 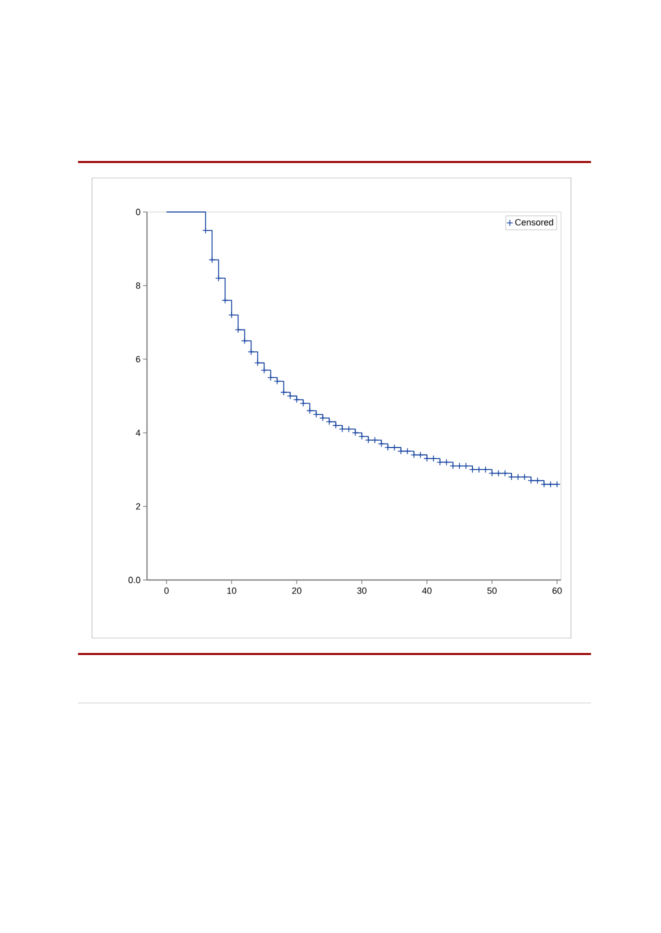 What do you see at coordinates (534, 222) in the screenshot?
I see `legend-label: Censored` at bounding box center [534, 222].